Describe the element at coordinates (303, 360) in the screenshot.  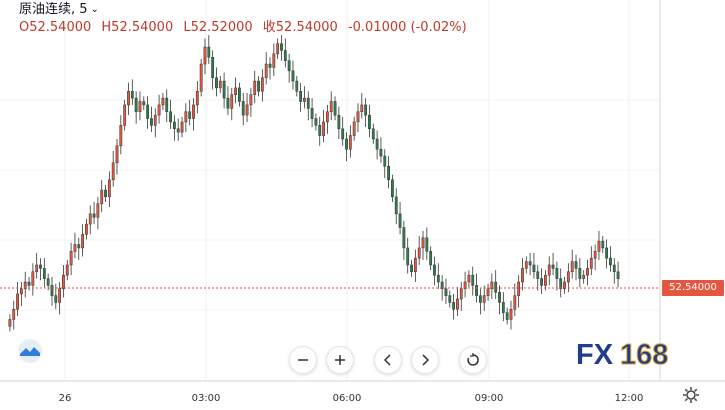
I see `zoom-out-button` at that location.